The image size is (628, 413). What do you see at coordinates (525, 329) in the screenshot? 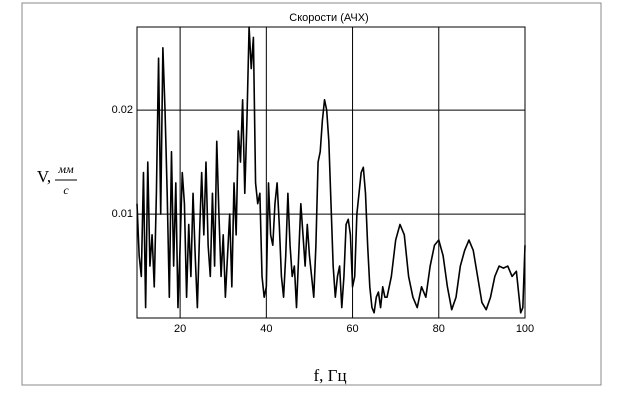
I see `x-tick-label: 100` at bounding box center [525, 329].